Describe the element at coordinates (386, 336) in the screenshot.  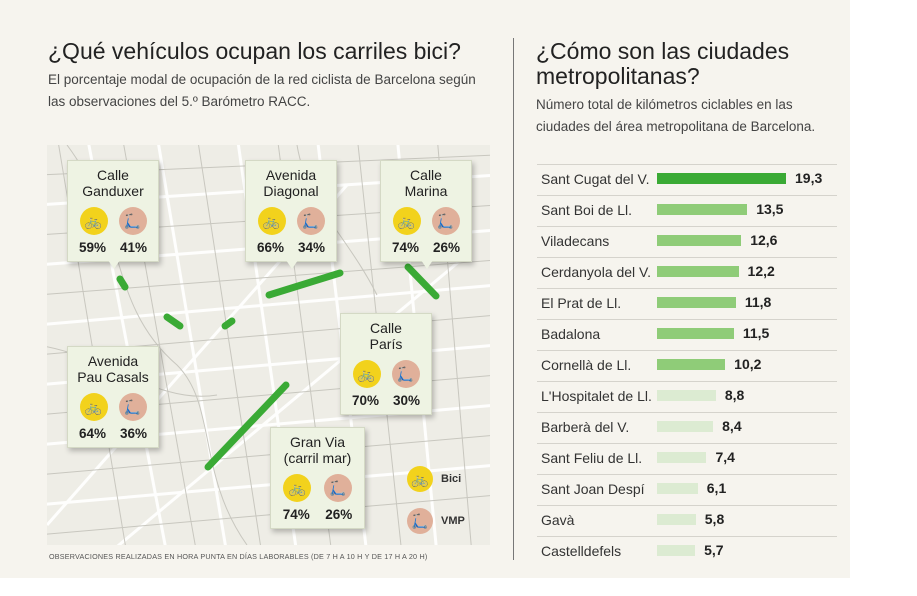
I see `location-name: Calle París` at that location.